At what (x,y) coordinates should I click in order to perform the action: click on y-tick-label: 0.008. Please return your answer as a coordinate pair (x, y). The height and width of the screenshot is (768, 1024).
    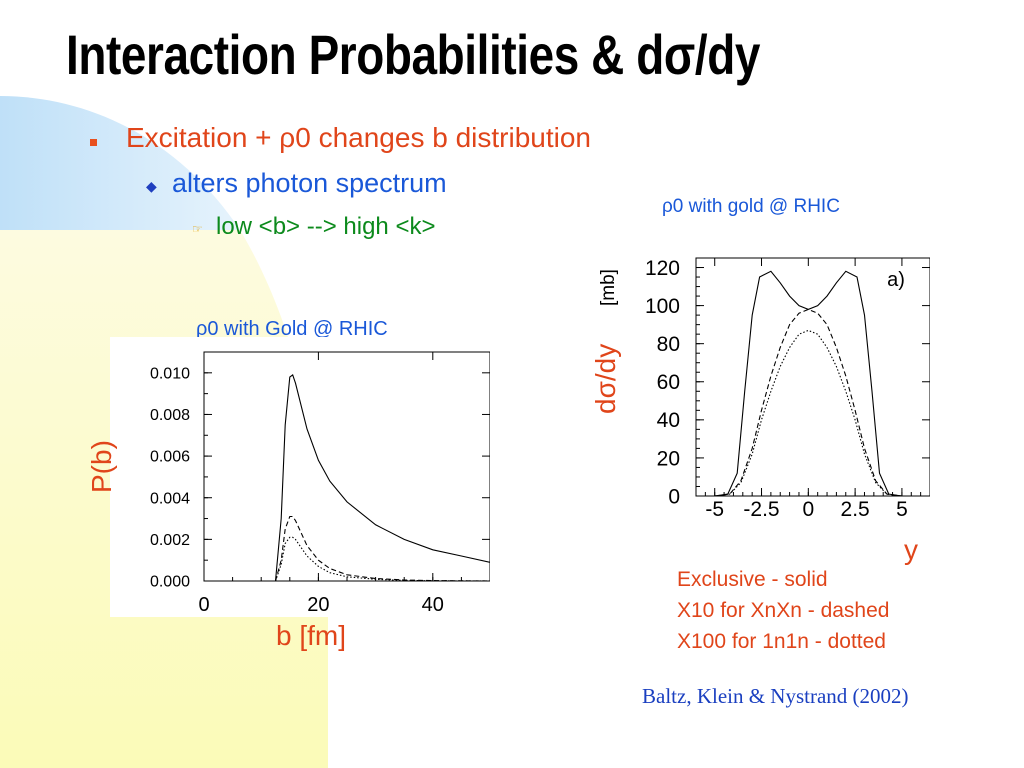
    Looking at the image, I should click on (170, 415).